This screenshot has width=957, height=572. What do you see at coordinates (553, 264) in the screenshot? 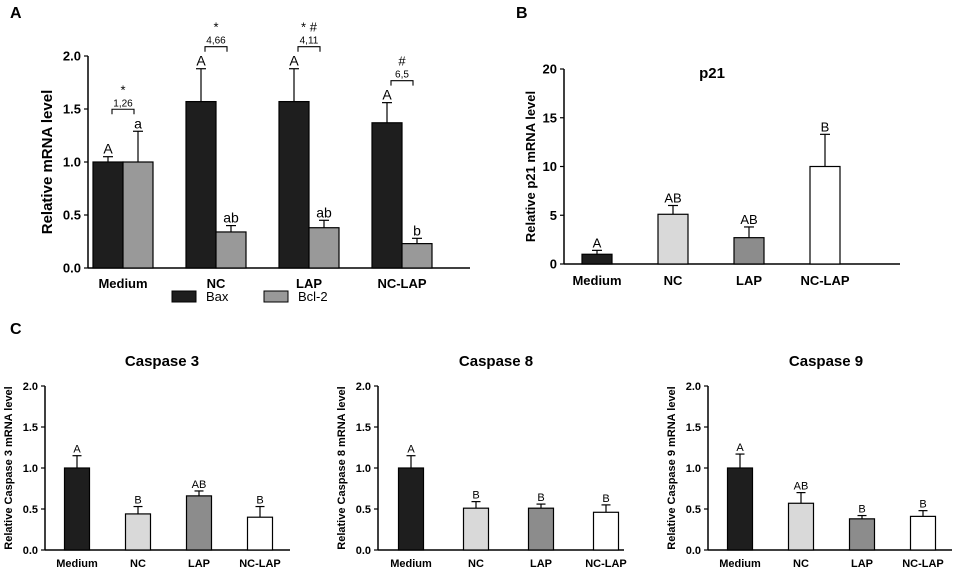
I see `y-tick-label: 0` at bounding box center [553, 264].